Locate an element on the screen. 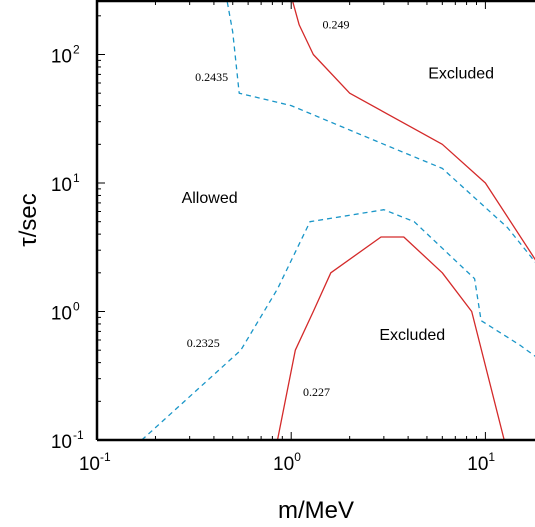 Image resolution: width=535 pixels, height=527 pixels. y-tick-label: 10 -1 is located at coordinates (67, 440).